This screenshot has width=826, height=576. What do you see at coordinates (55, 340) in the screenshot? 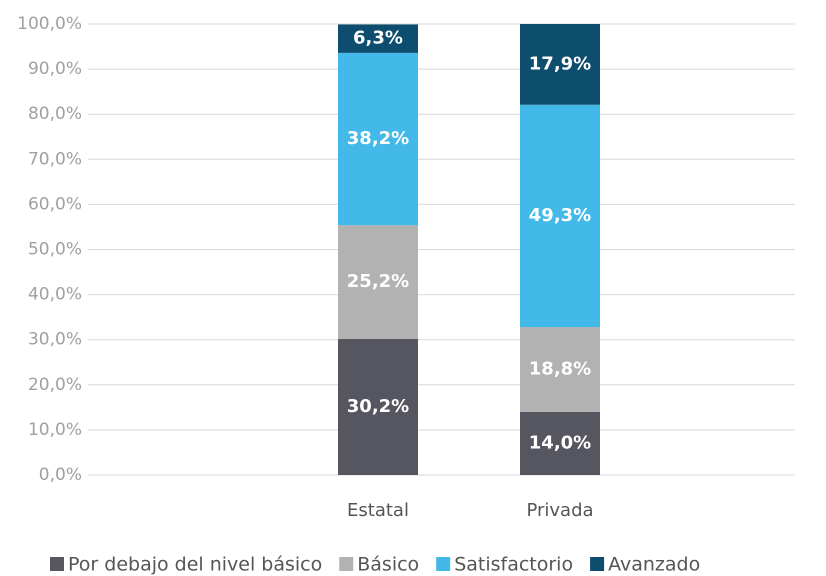
I see `y-tick-label: 30,0%` at bounding box center [55, 340].